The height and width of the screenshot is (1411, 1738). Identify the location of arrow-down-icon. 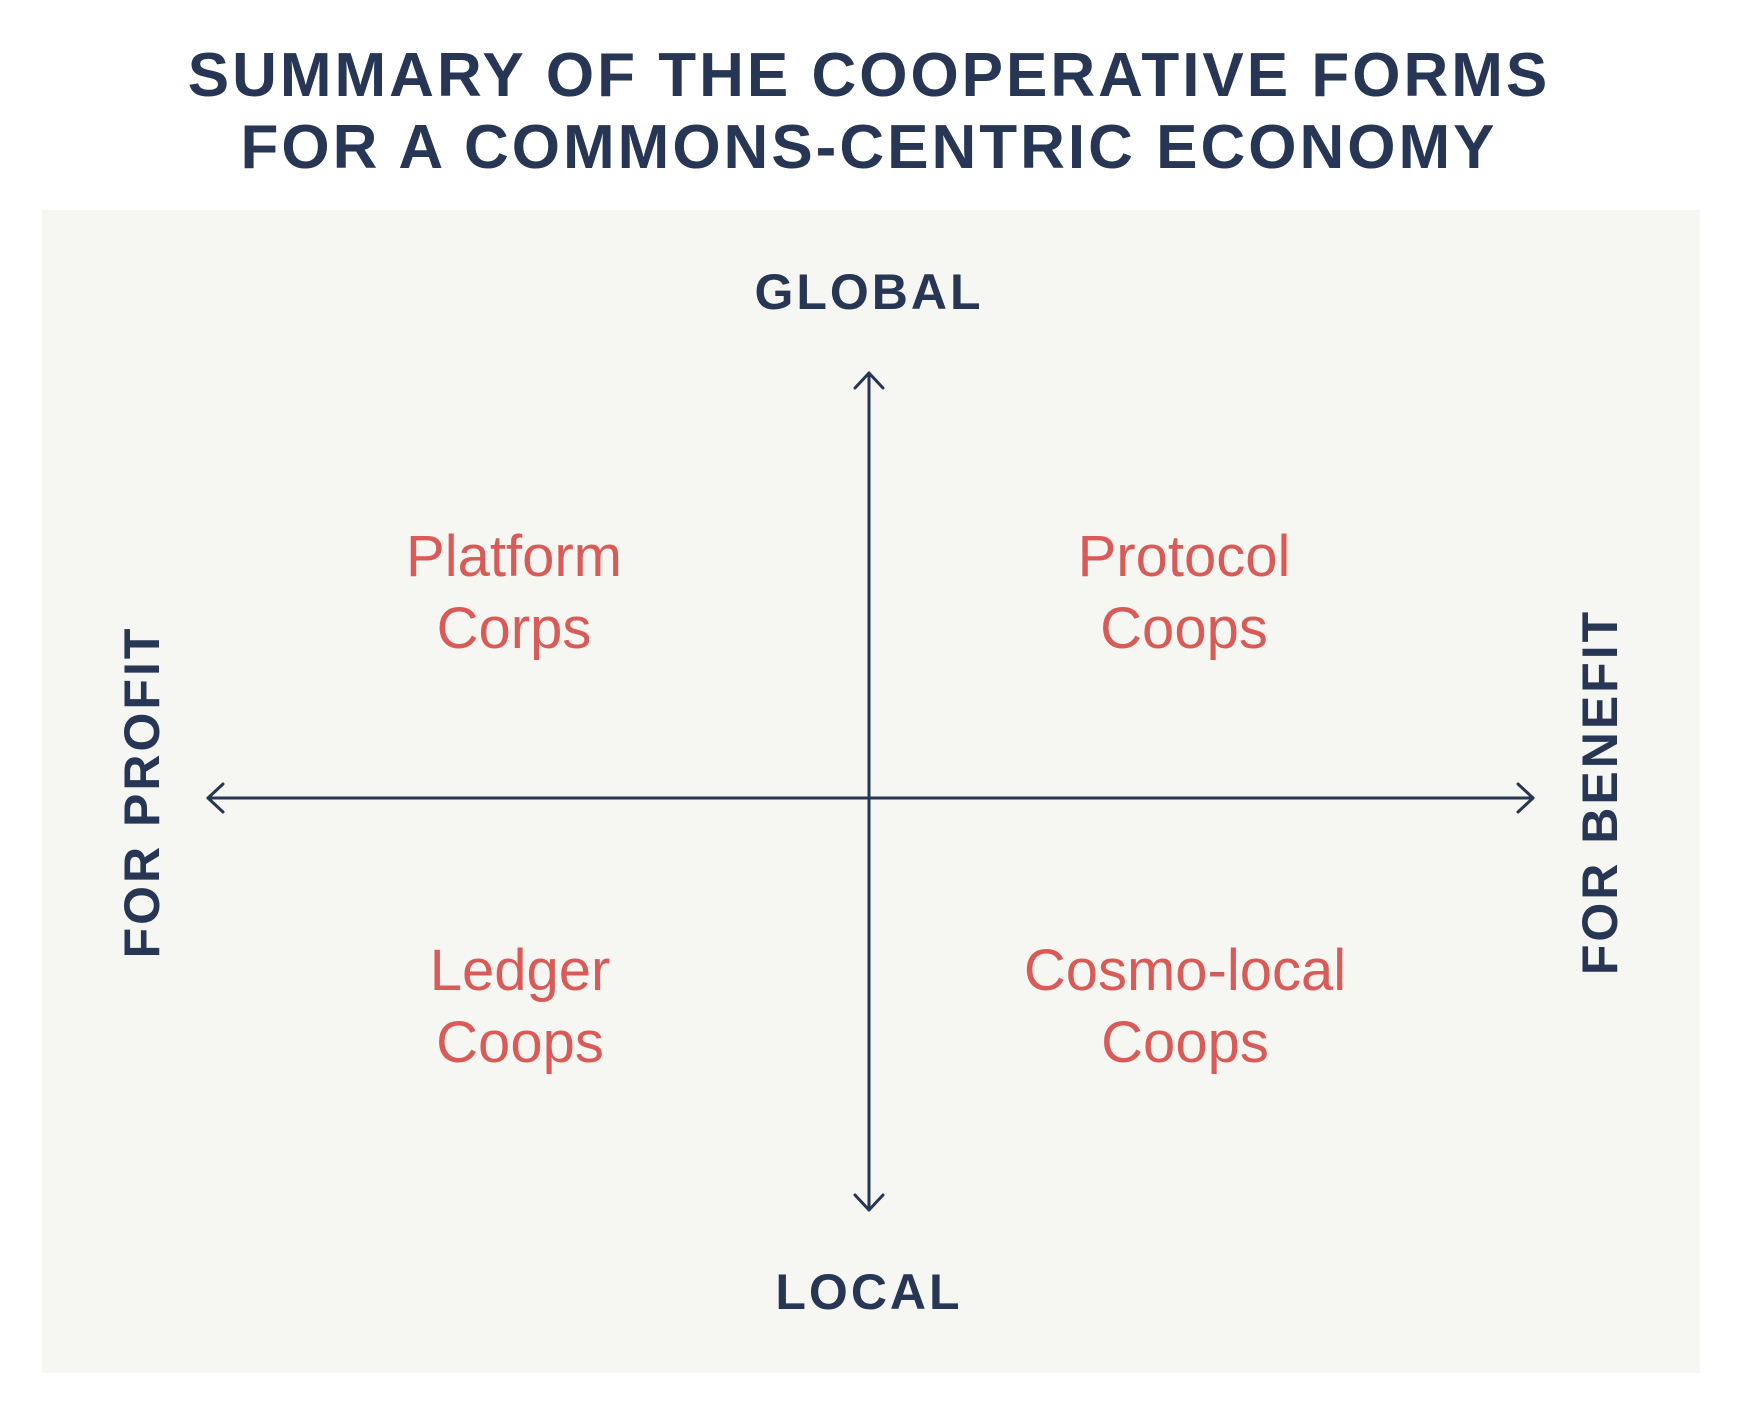
(869, 1202).